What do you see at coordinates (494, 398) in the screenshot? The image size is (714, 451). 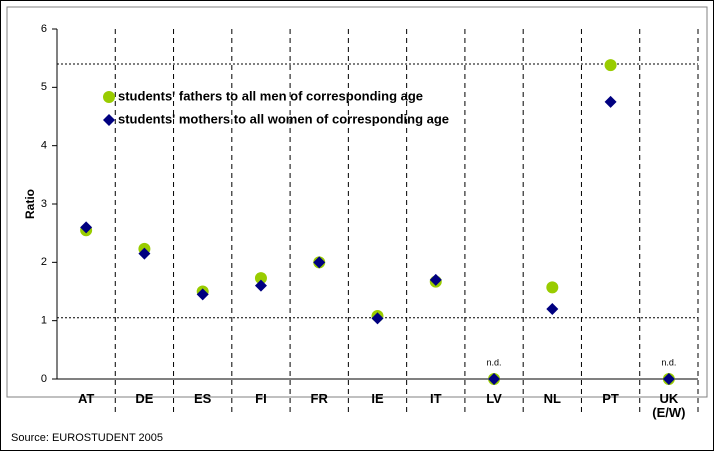 I see `x-tick-label: LV` at bounding box center [494, 398].